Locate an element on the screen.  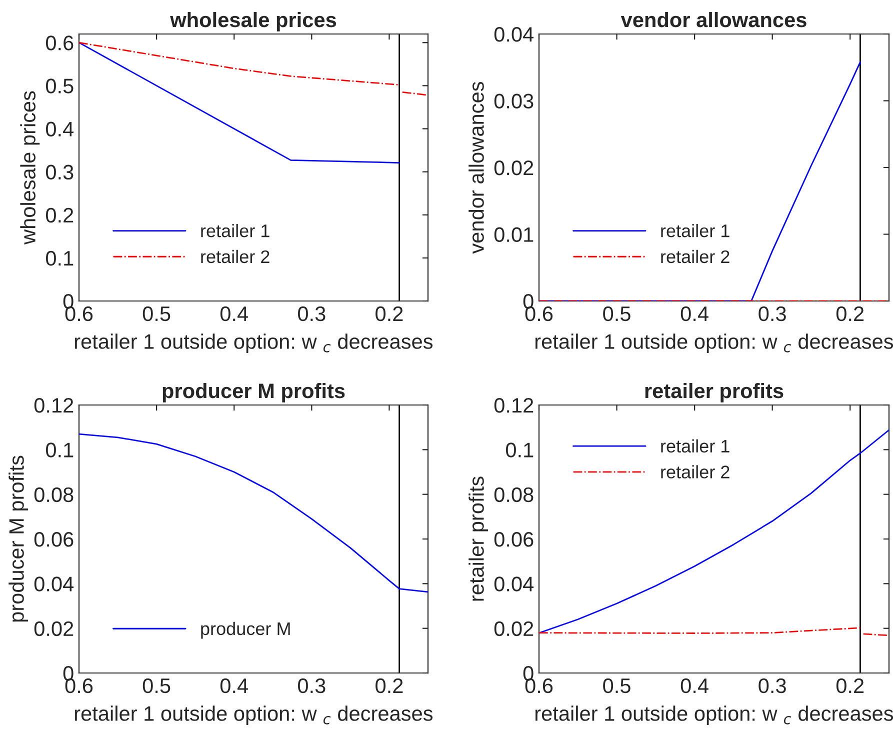
y-tick-label: 0.4 is located at coordinates (60, 129).